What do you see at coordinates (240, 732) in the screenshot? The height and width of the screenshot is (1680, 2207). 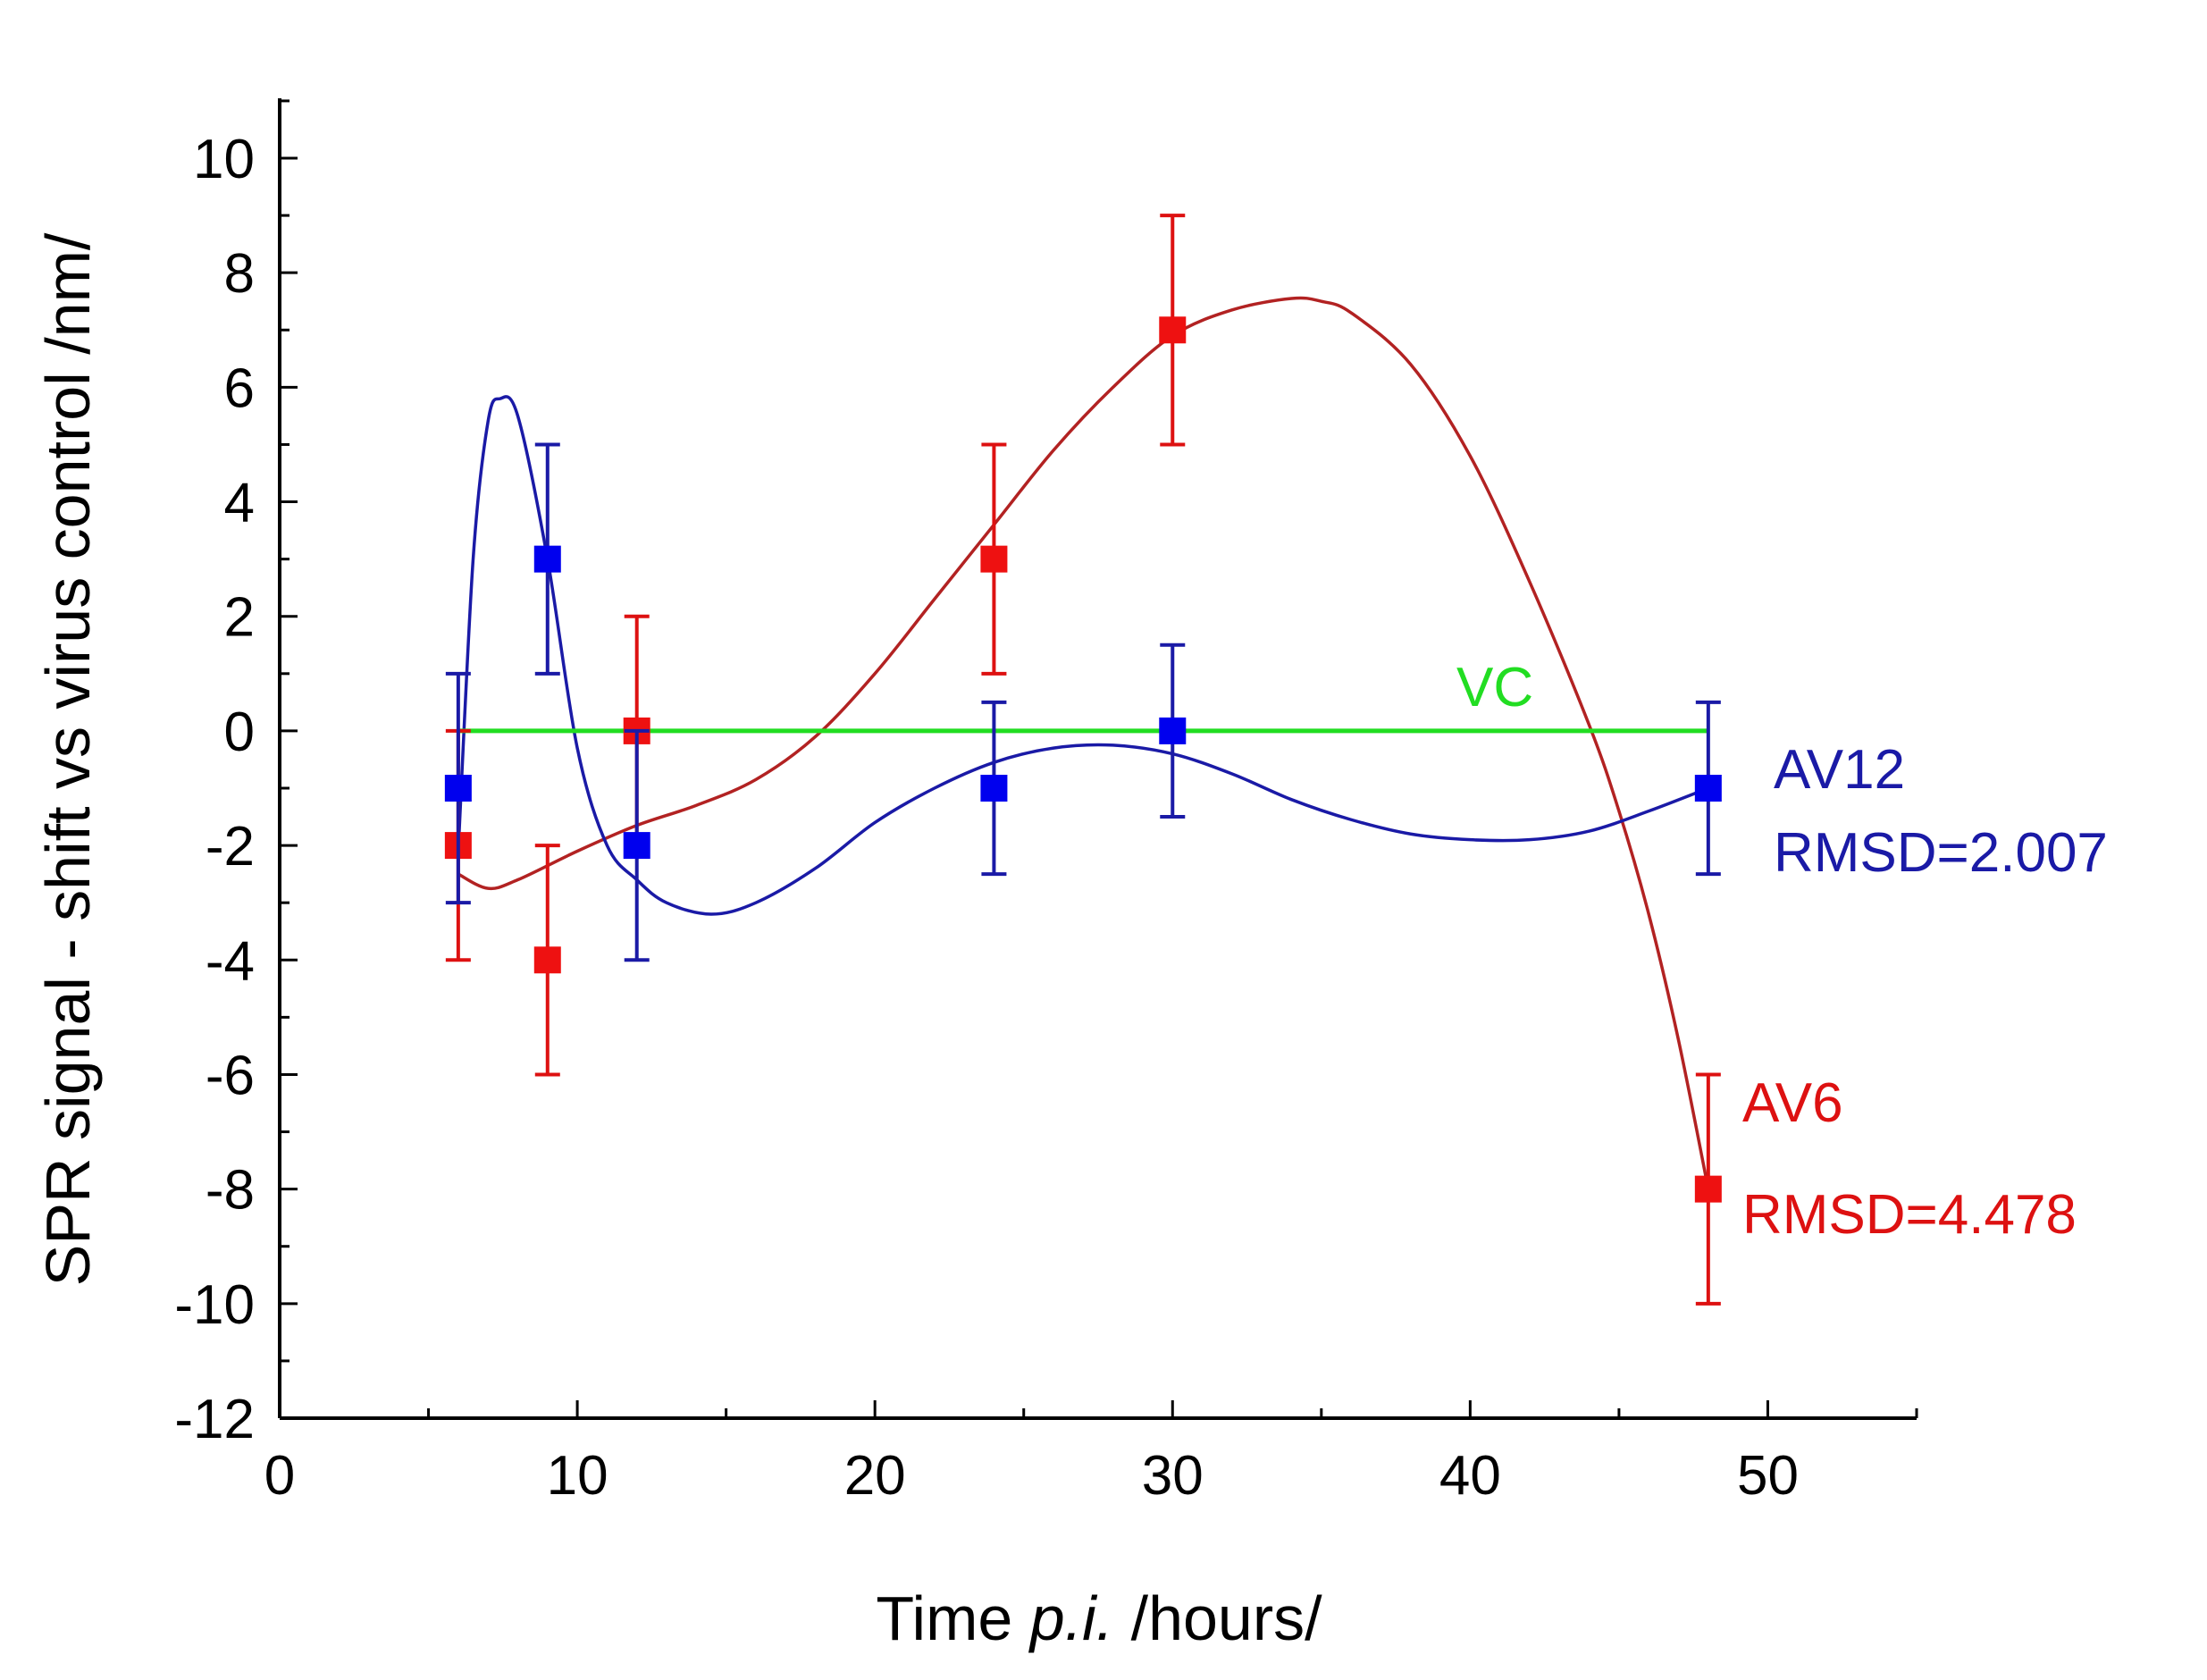 I see `y-tick-label: 0` at bounding box center [240, 732].